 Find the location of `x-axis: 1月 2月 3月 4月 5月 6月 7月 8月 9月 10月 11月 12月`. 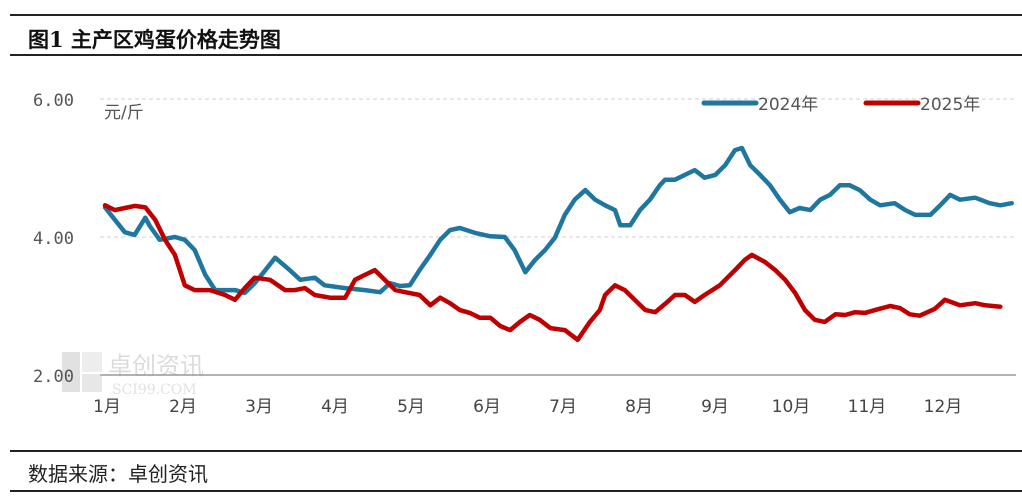

x-axis: 1月 2月 3月 4月 5月 6月 7月 8月 9月 10月 11月 12月 is located at coordinates (527, 407).